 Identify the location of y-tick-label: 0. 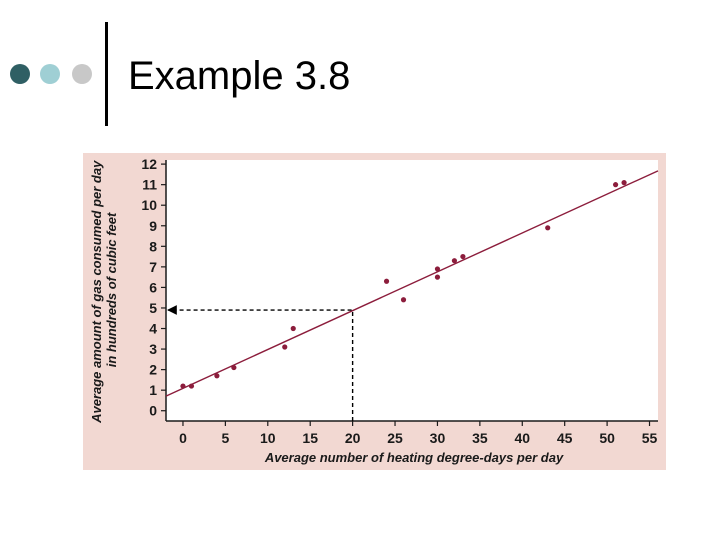
(153, 411).